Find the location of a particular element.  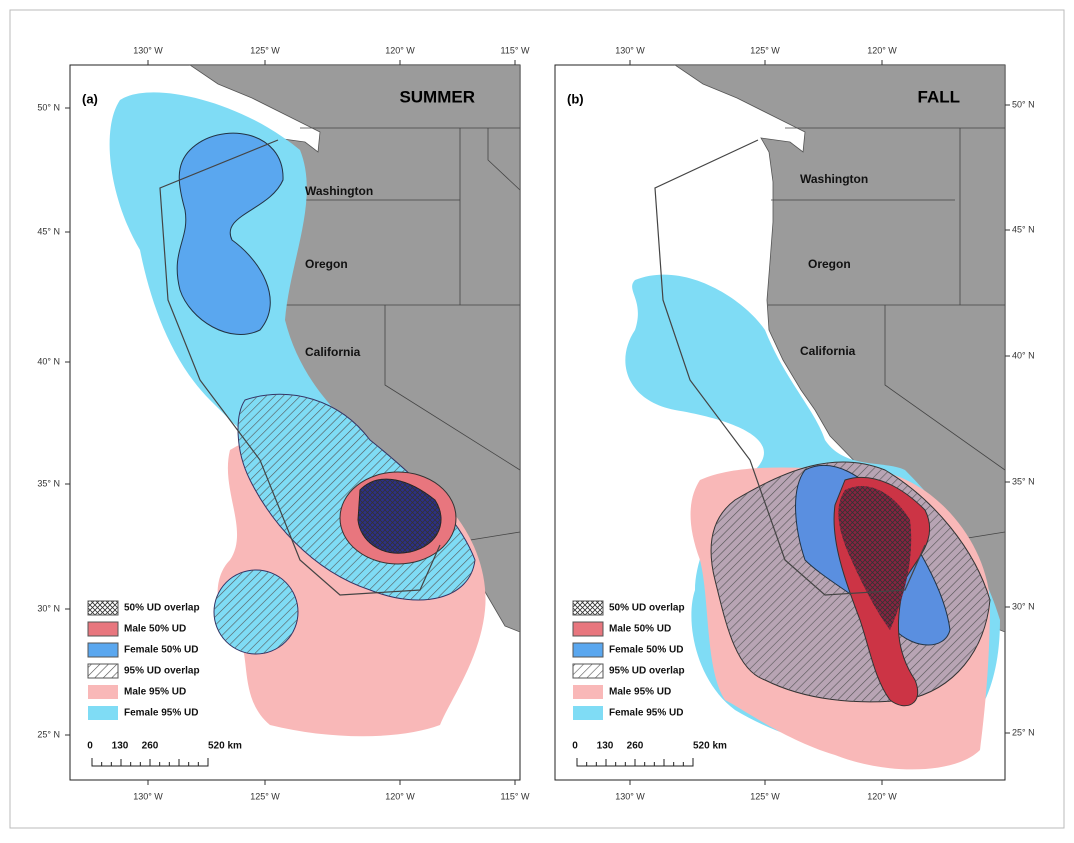

panel-label: (b) is located at coordinates (575, 98).